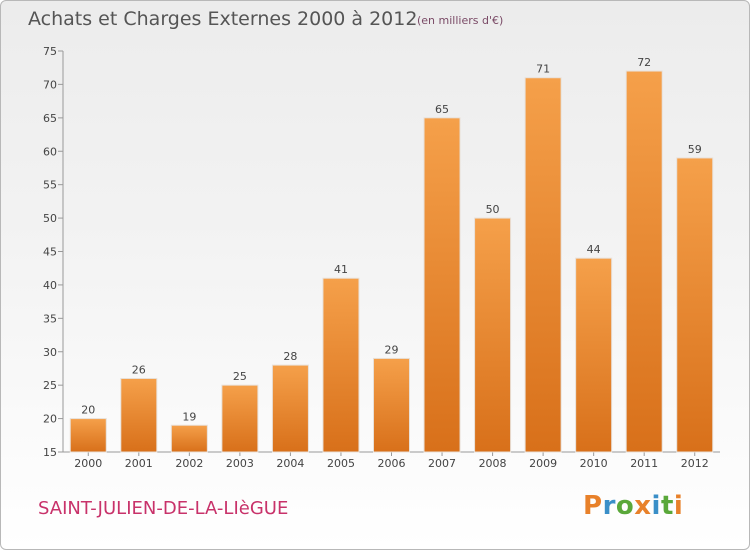 The height and width of the screenshot is (550, 750). Describe the element at coordinates (50, 352) in the screenshot. I see `y-tick-label: 30` at that location.